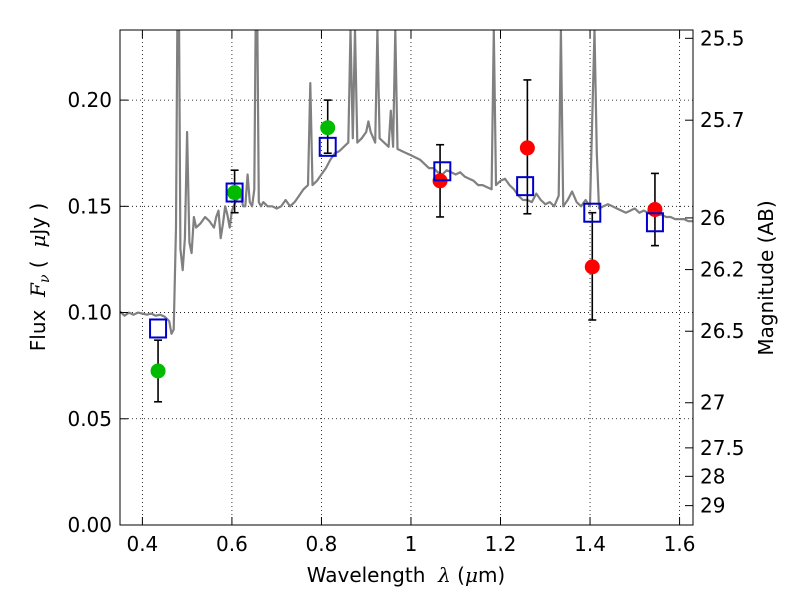 This screenshot has width=800, height=600. Describe the element at coordinates (142, 544) in the screenshot. I see `x-tick-label: 0.4` at that location.